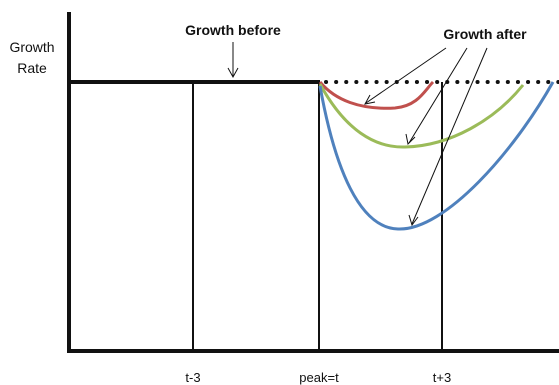  What do you see at coordinates (233, 60) in the screenshot?
I see `growth-before-arrow` at bounding box center [233, 60].